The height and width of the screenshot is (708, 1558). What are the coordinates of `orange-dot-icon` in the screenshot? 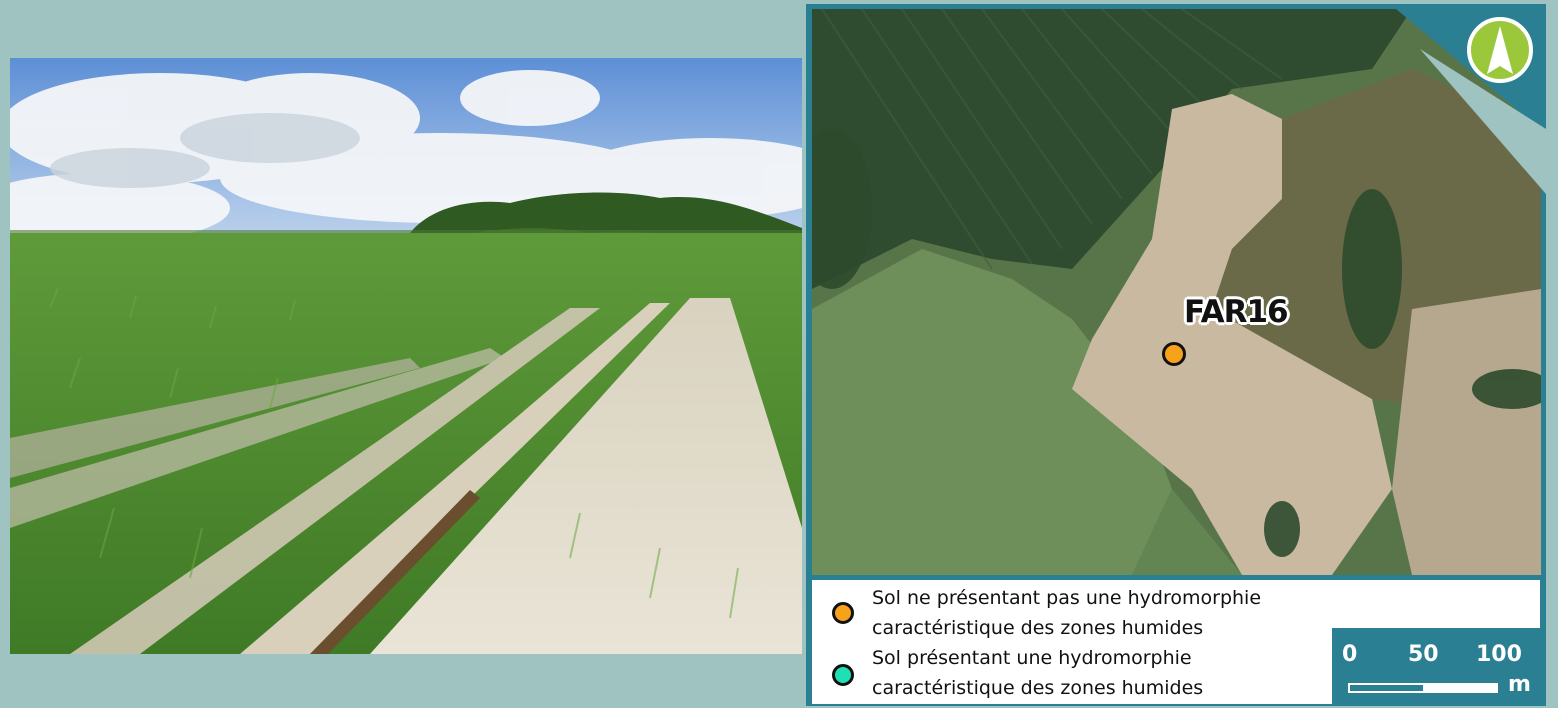 It's located at (843, 613).